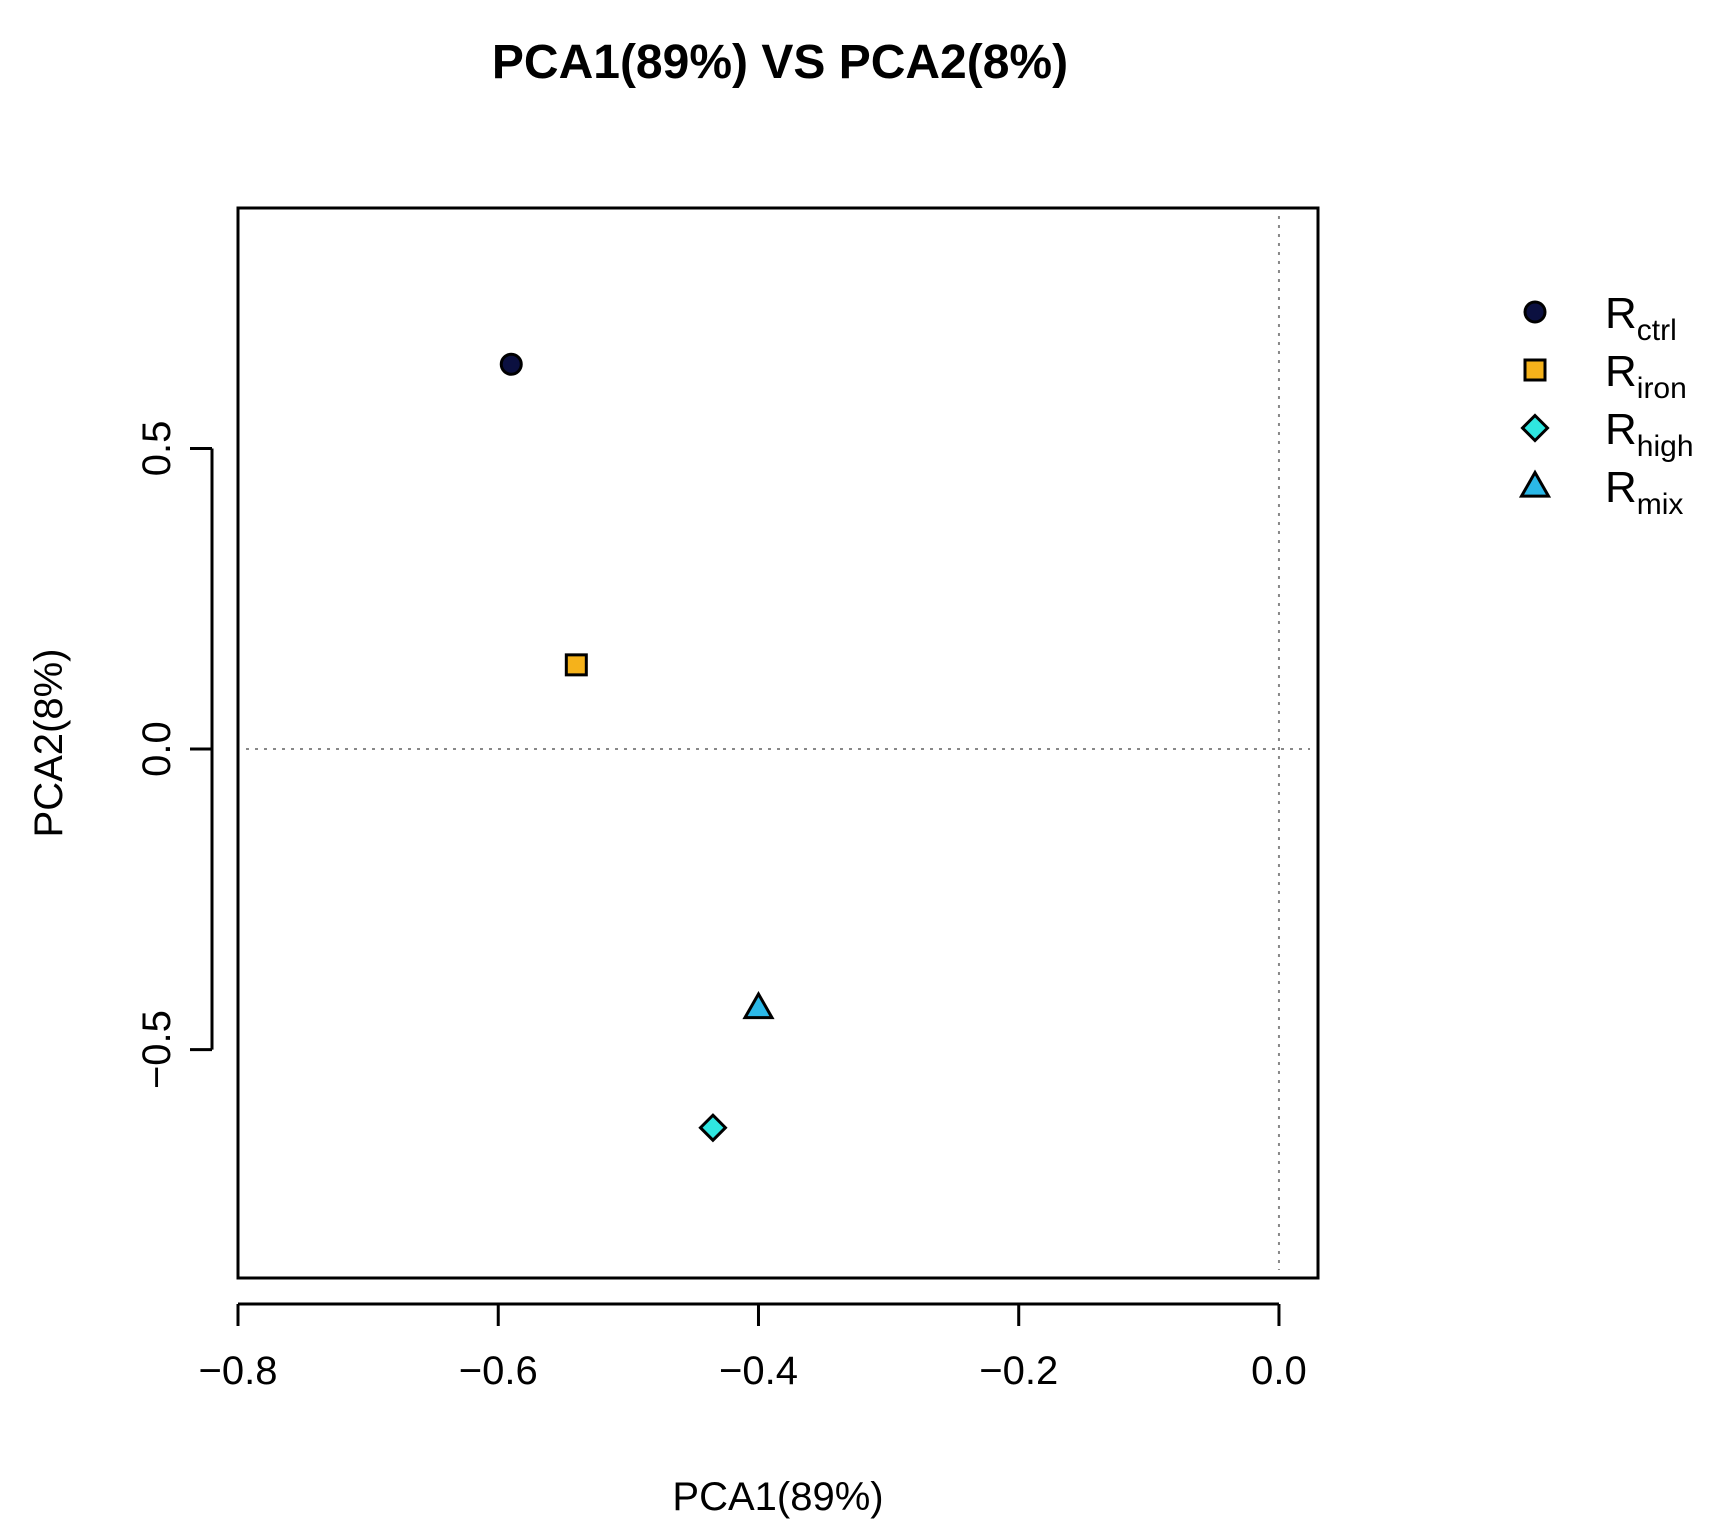 The height and width of the screenshot is (1539, 1731). What do you see at coordinates (1660, 504) in the screenshot?
I see `legend-label-subscript: mix` at bounding box center [1660, 504].